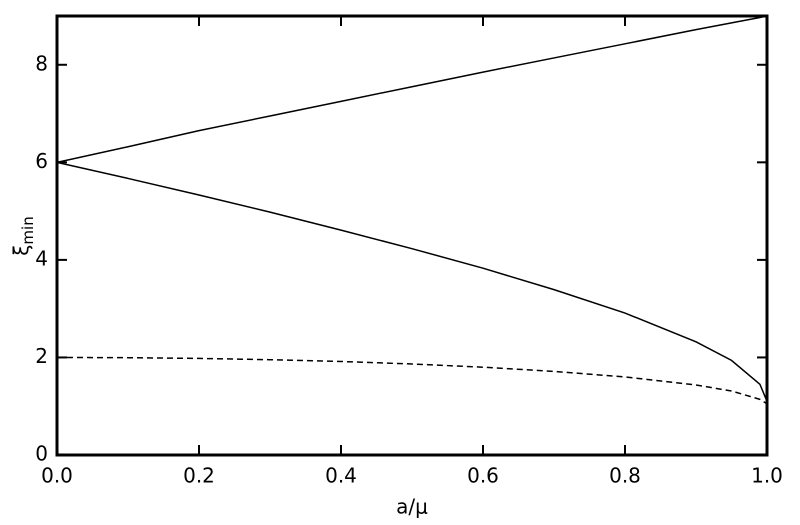  I want to click on x-tick-label: 1.0, so click(767, 476).